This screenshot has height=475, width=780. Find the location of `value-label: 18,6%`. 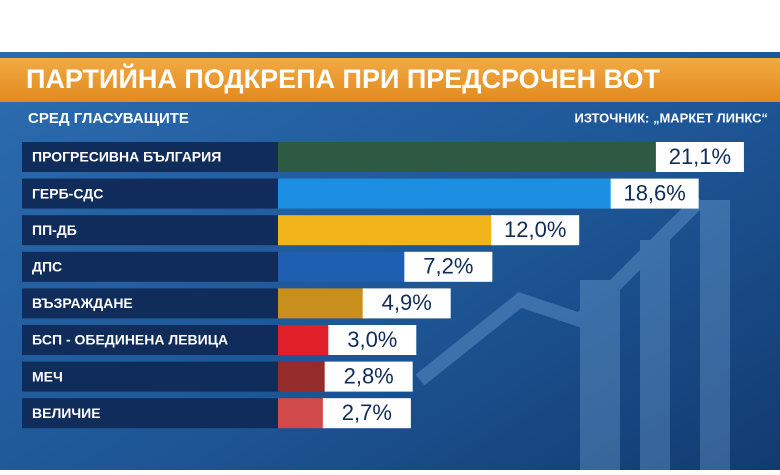

value-label: 18,6% is located at coordinates (654, 192).